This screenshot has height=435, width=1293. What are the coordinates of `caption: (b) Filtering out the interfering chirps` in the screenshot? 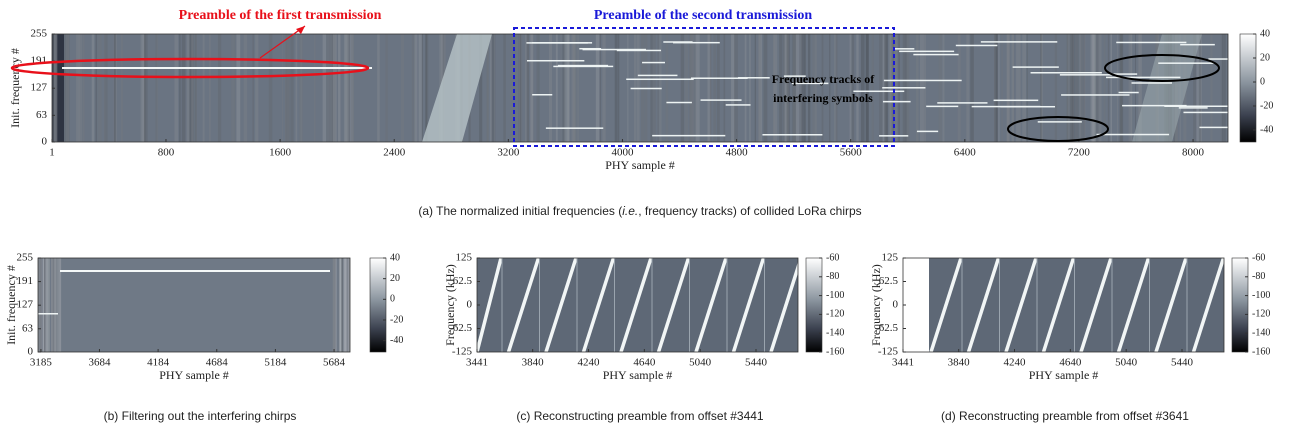 It's located at (200, 416).